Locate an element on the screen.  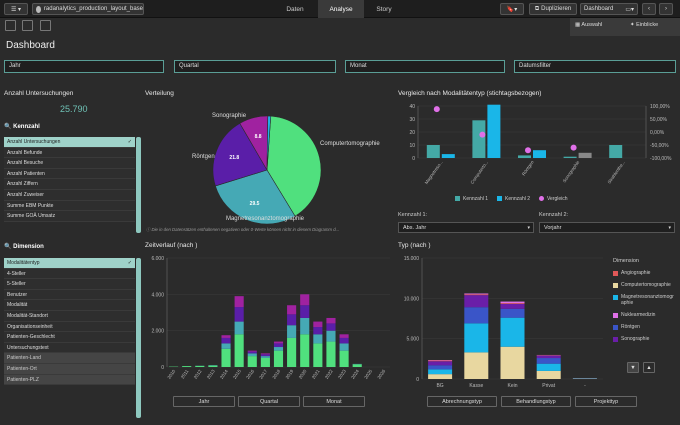
filter-quartal: Quartal is located at coordinates (255, 66).